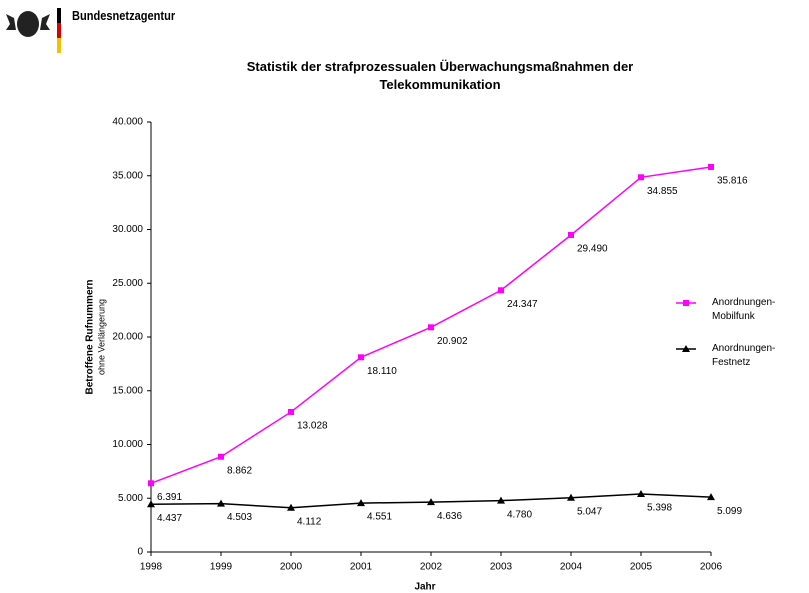 This screenshot has height=593, width=809. Describe the element at coordinates (127, 390) in the screenshot. I see `y-tick-label: 15.000` at that location.